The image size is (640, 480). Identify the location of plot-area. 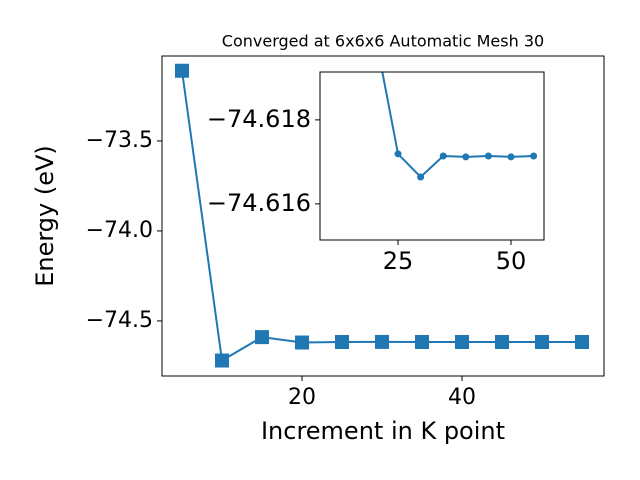
(459, 126).